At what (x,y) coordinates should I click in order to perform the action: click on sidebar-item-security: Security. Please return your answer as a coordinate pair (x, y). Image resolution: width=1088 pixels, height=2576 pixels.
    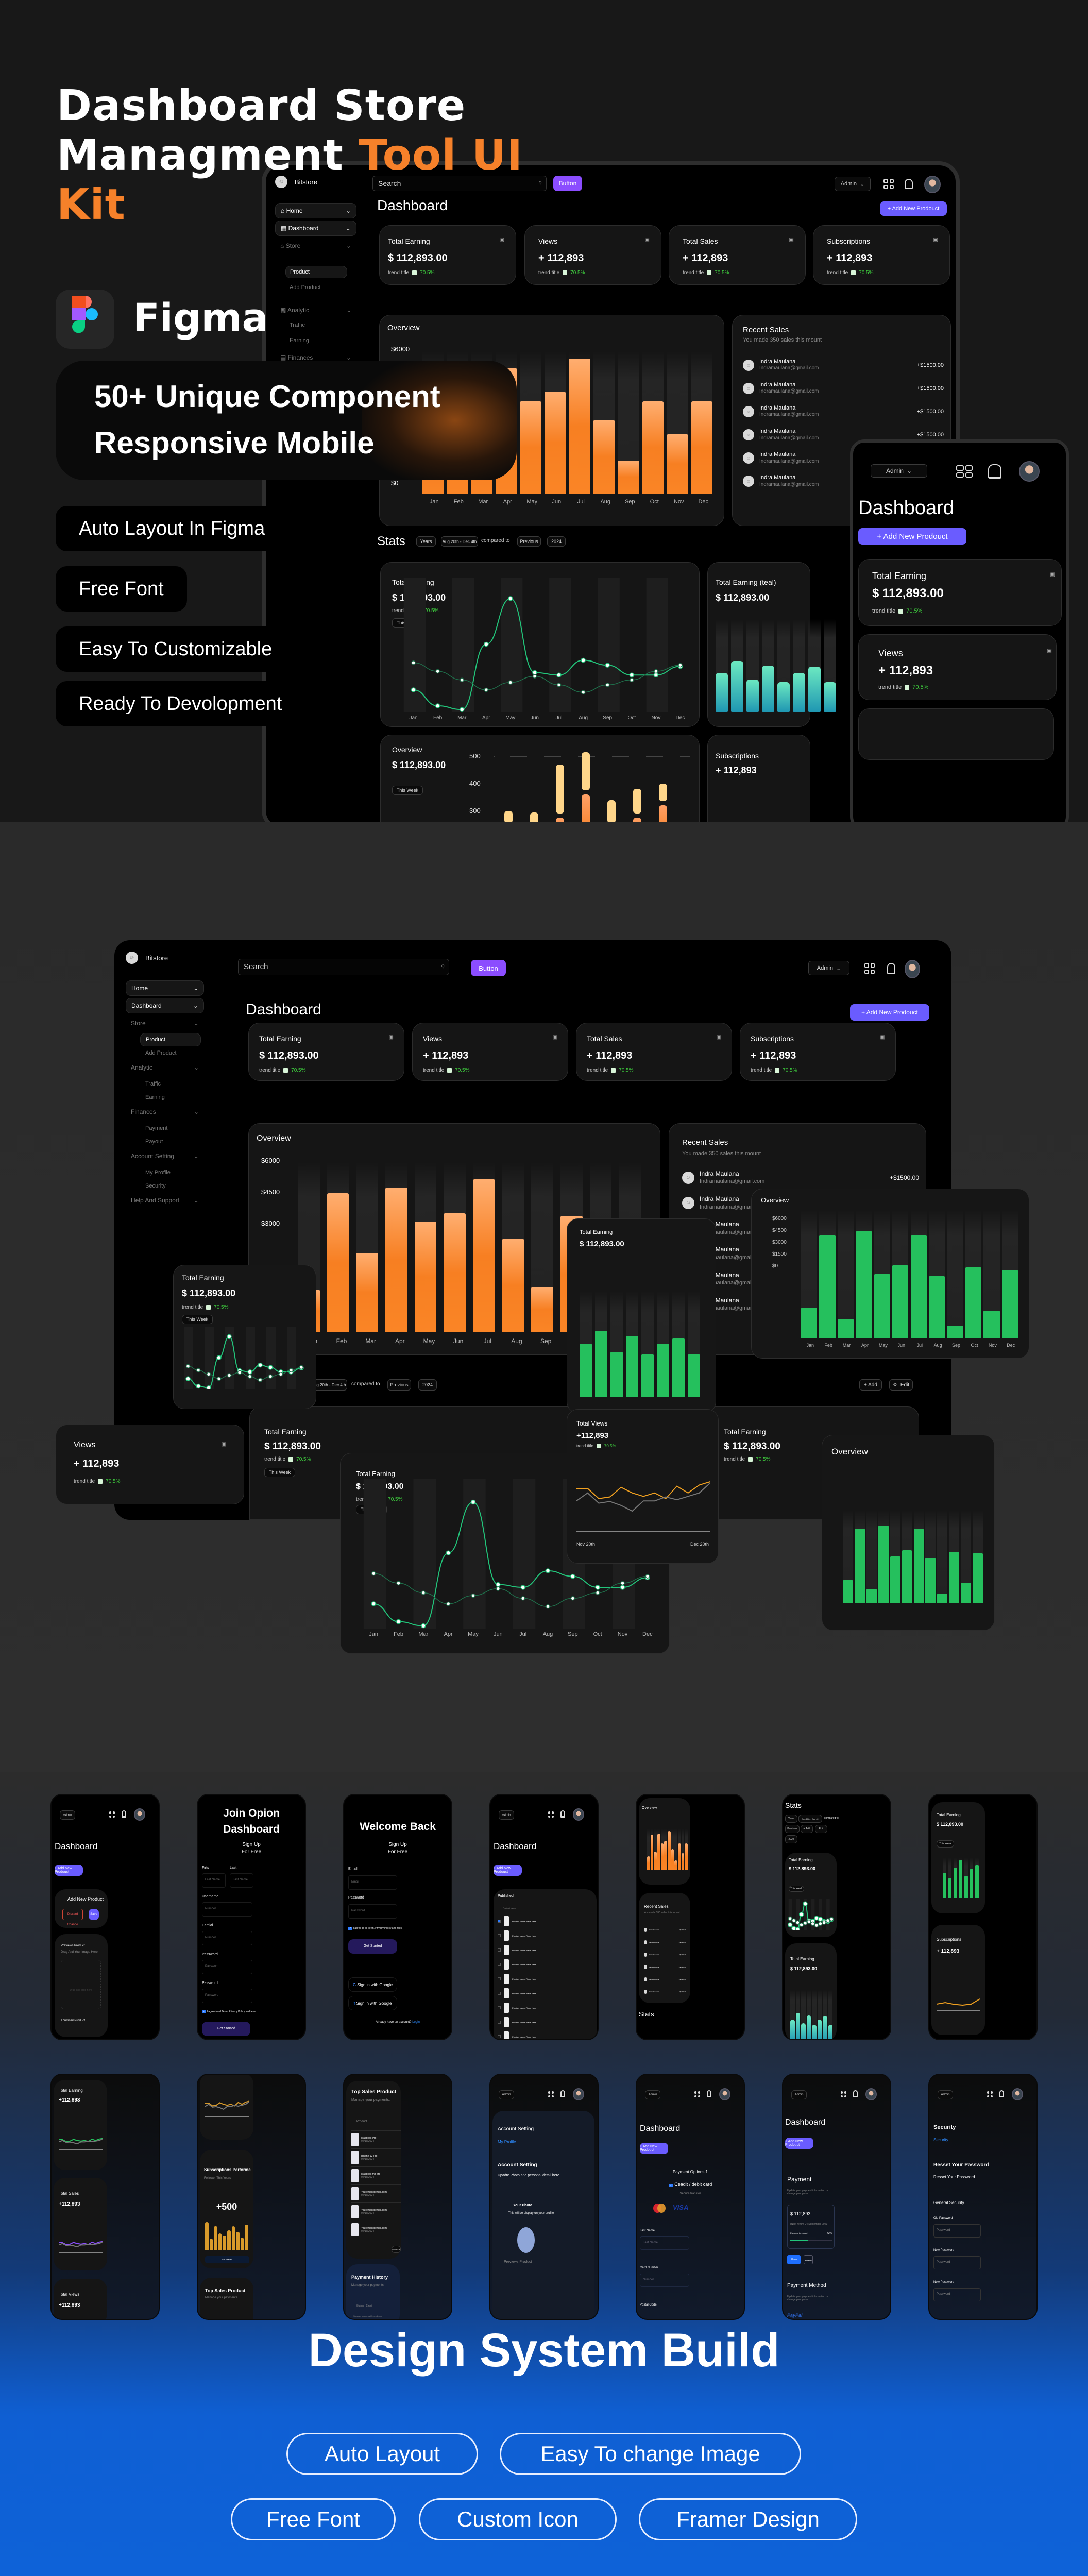
    Looking at the image, I should click on (155, 1186).